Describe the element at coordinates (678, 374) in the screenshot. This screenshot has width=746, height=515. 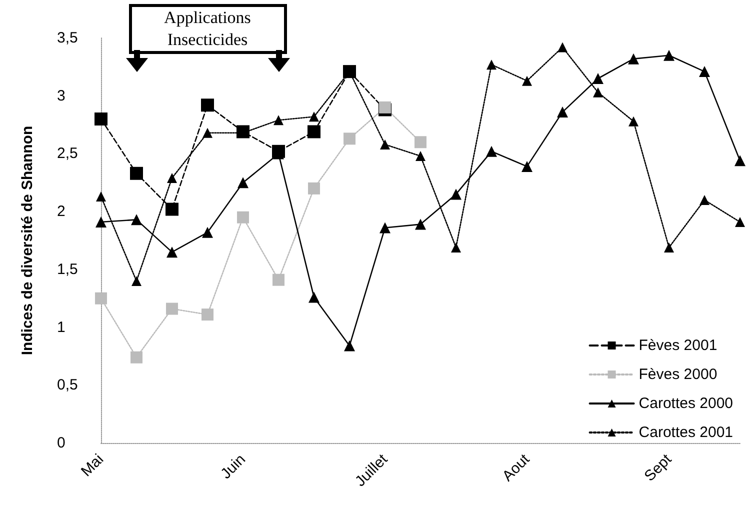
I see `legend-label: Fèves 2000` at that location.